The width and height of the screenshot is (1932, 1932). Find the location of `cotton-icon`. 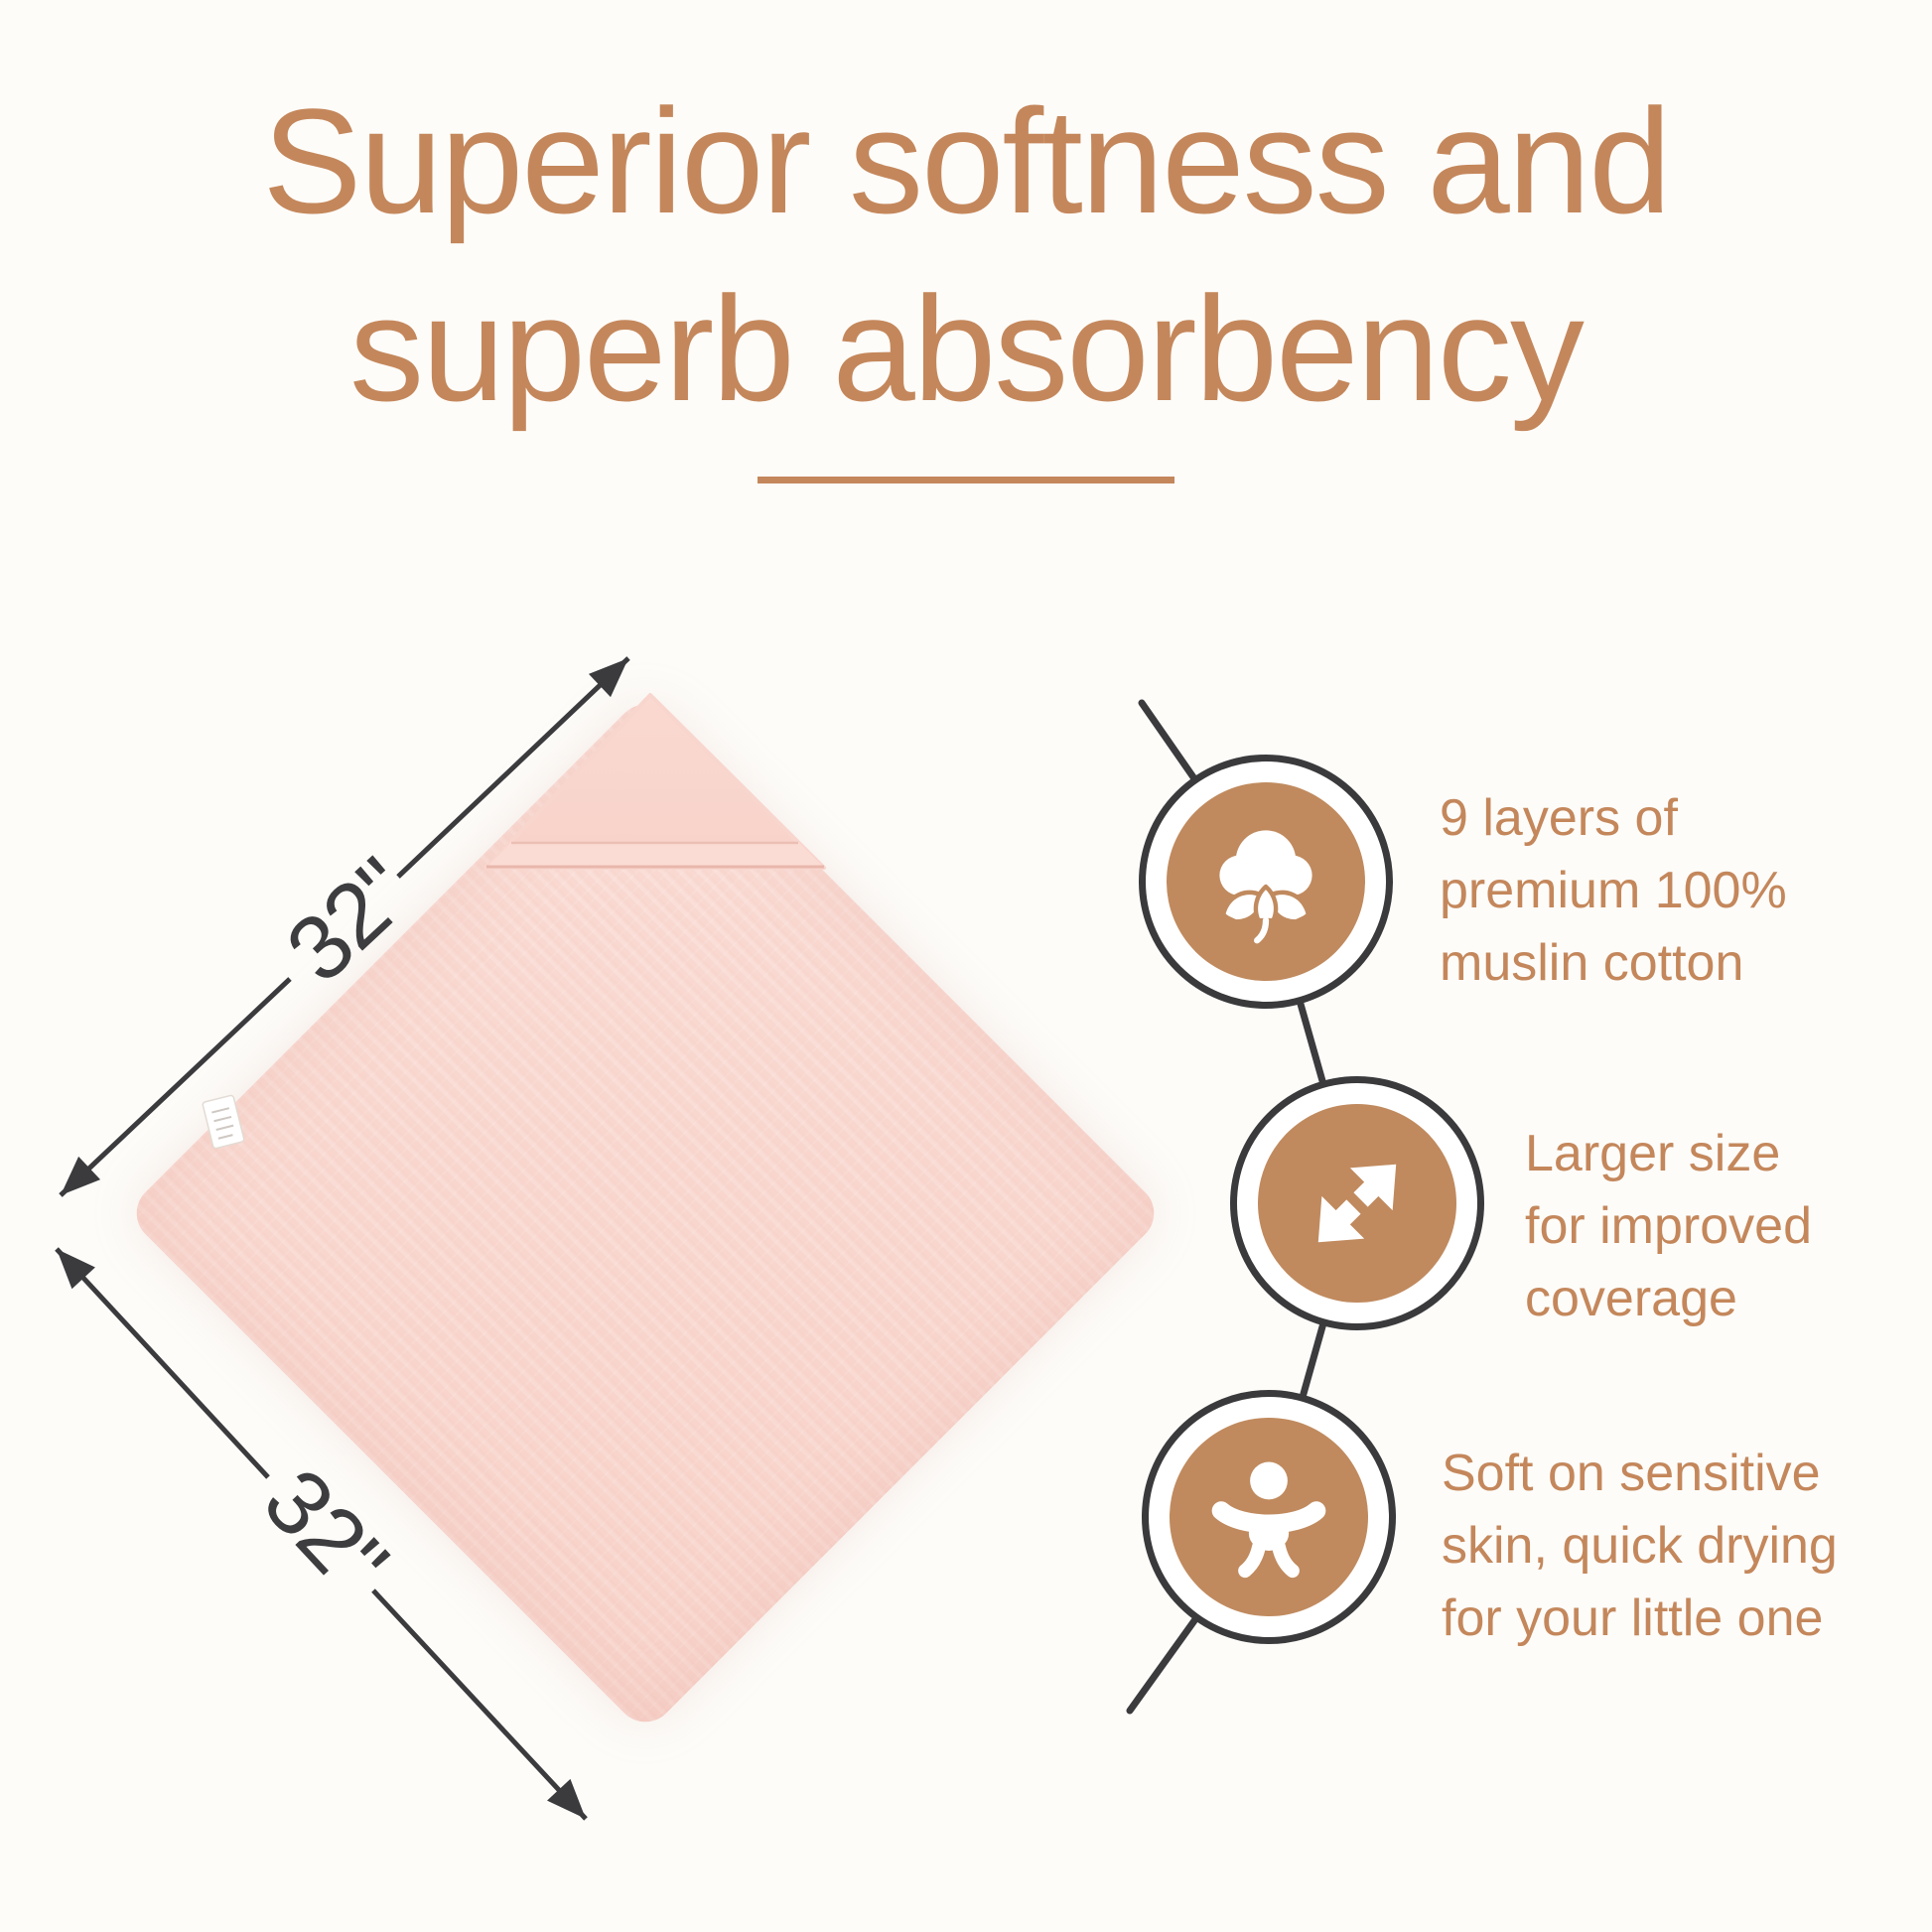

cotton-icon is located at coordinates (1266, 882).